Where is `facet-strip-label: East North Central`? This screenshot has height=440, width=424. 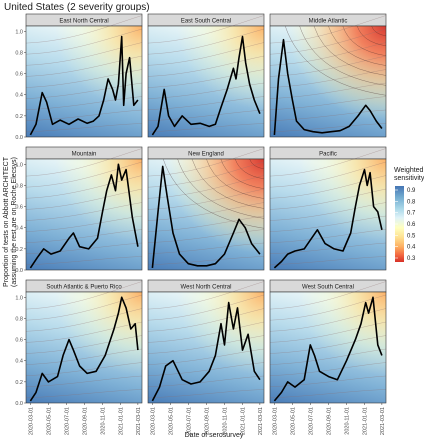 facet-strip-label: East North Central is located at coordinates (83, 22).